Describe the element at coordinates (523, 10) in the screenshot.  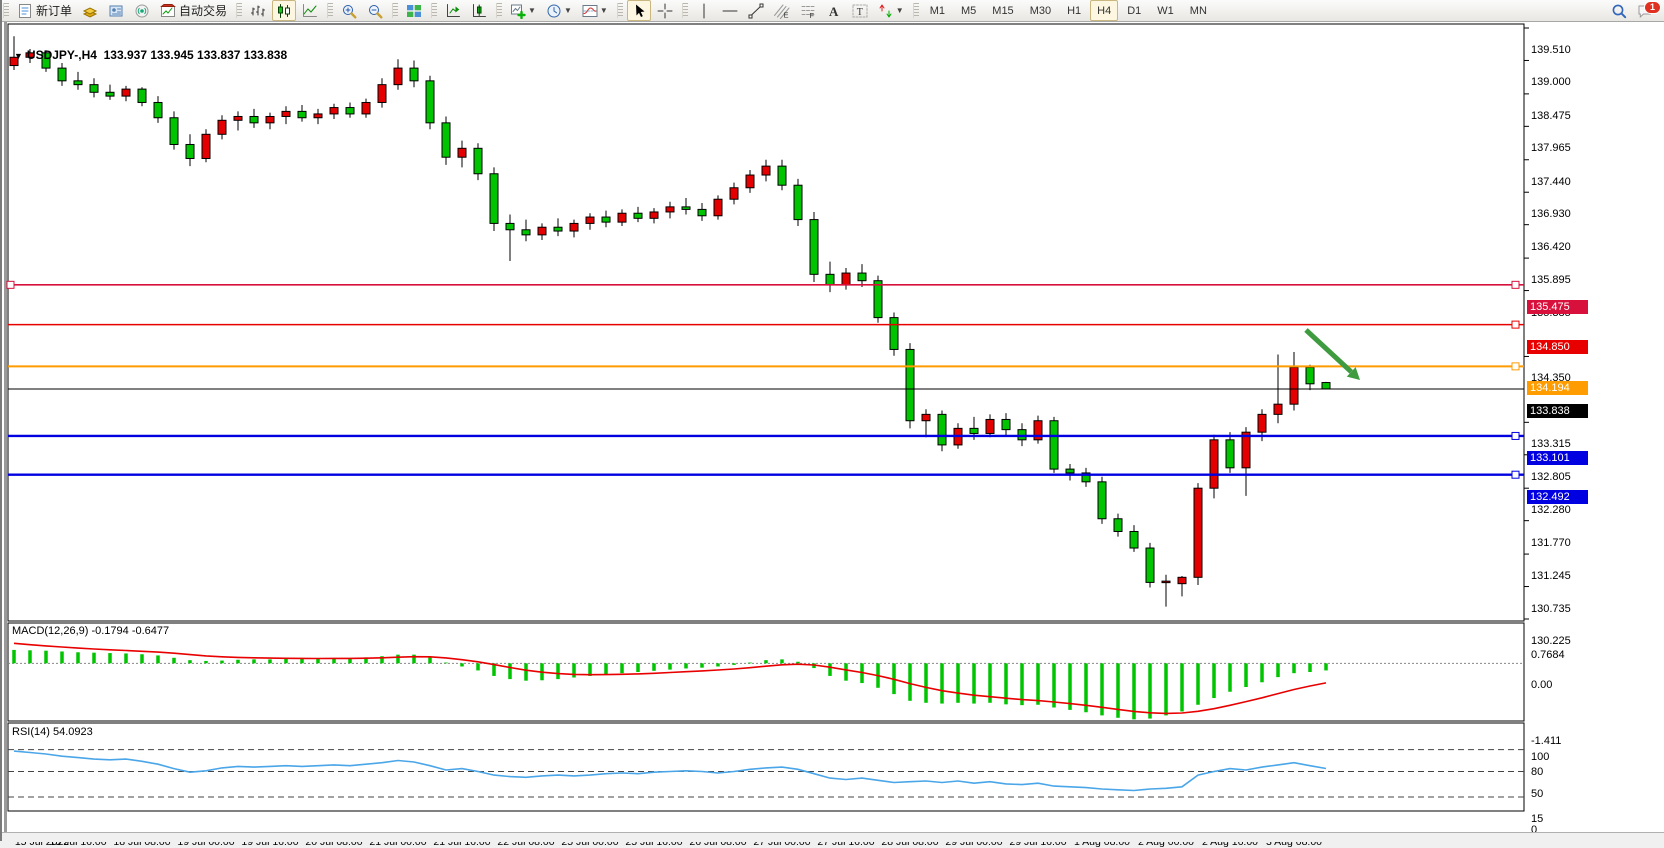
I see `new-chart-button: ▼` at that location.